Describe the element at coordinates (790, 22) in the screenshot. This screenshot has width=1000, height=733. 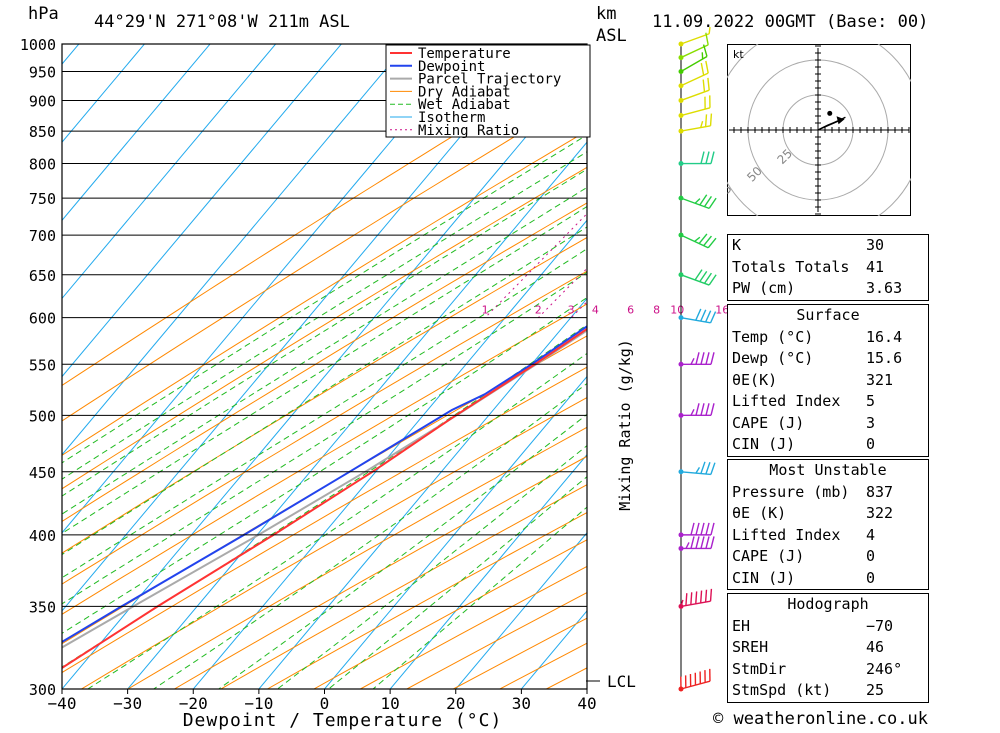
I see `datetime-title: 11.09.2022 00GMT (Base: 00)` at that location.